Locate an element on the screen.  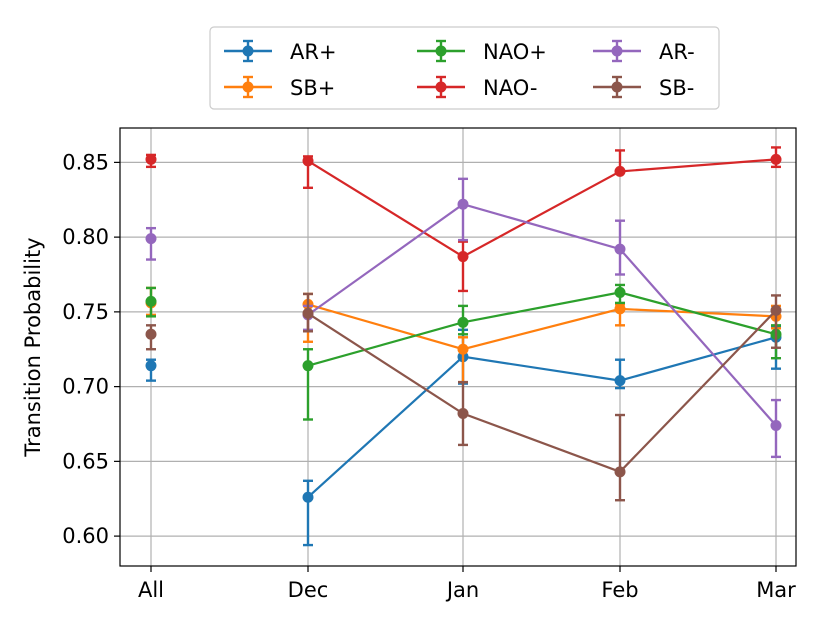
legend-item-SB-: SB- is located at coordinates (643, 87).